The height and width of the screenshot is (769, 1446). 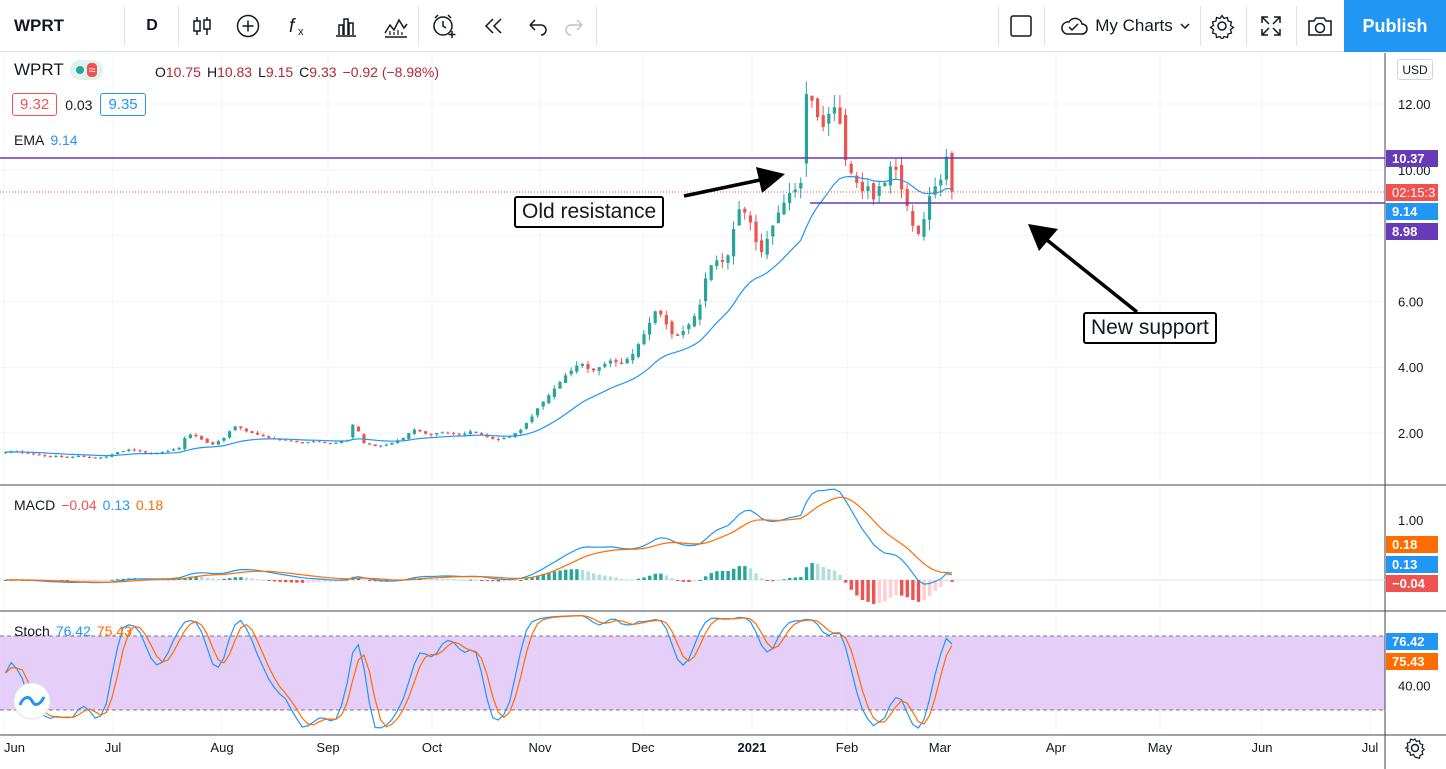 I want to click on symbol-search-button: WPRT, so click(x=39, y=25).